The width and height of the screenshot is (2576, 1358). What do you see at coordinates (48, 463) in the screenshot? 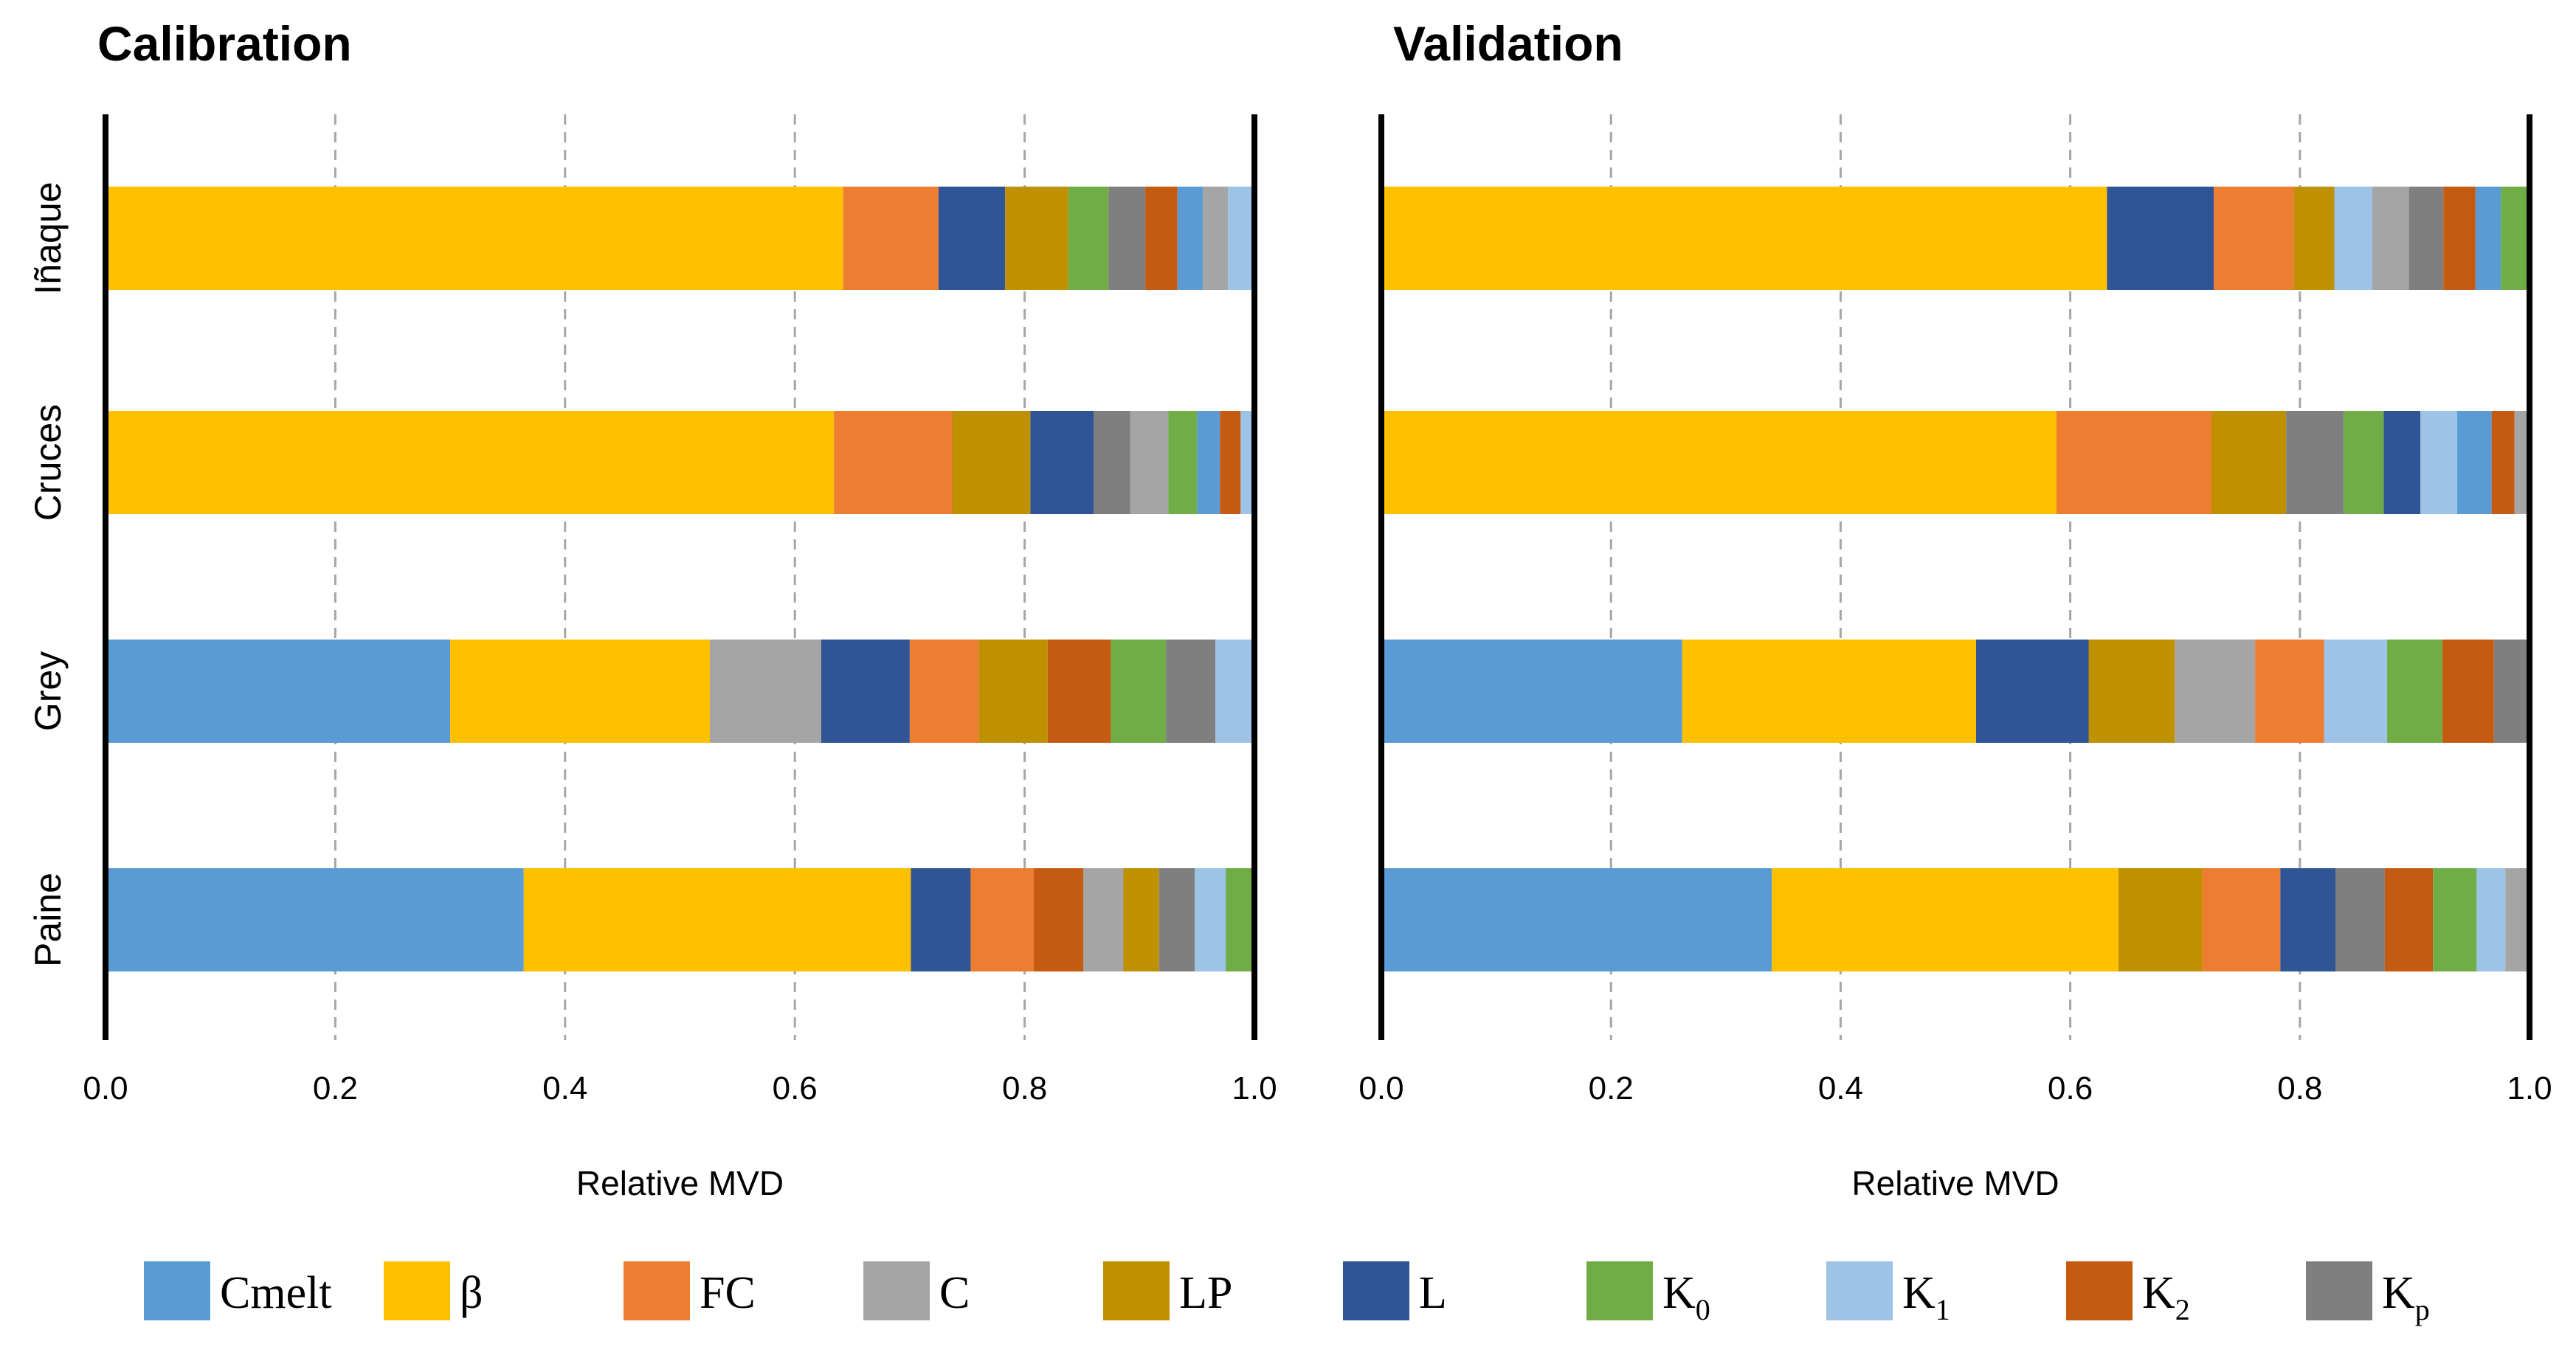
I see `category-label: Cruces` at bounding box center [48, 463].